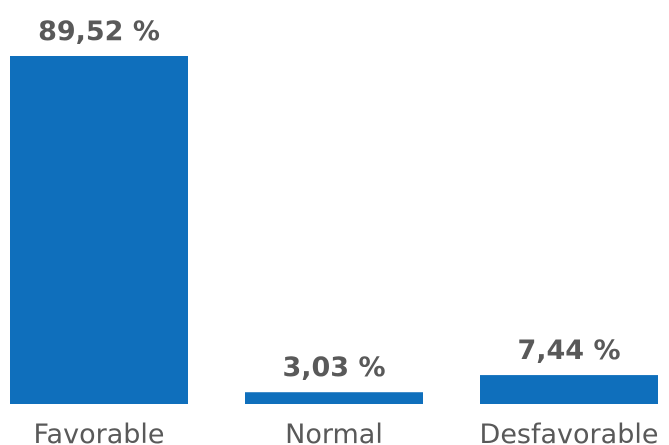 Image resolution: width=669 pixels, height=445 pixels. What do you see at coordinates (334, 398) in the screenshot?
I see `bar-normal` at bounding box center [334, 398].